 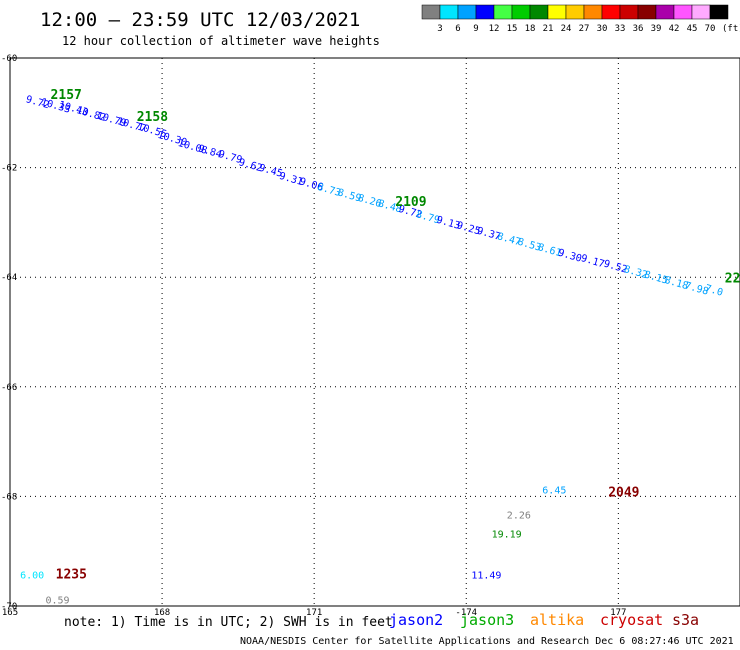 What do you see at coordinates (692, 29) in the screenshot?
I see `legend-label: 45` at bounding box center [692, 29].